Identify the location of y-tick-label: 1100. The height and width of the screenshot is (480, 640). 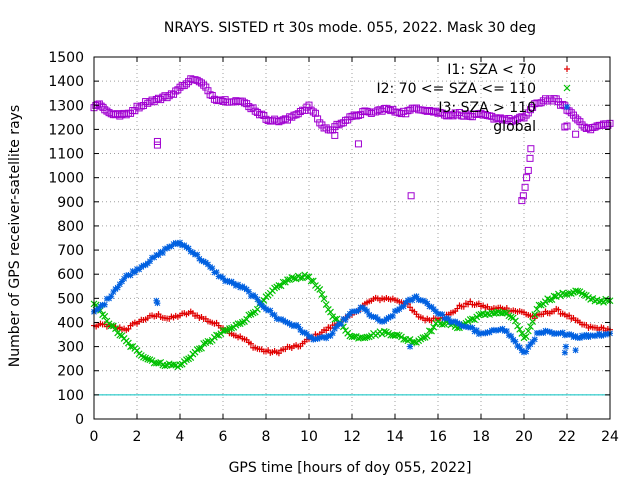
(66, 155).